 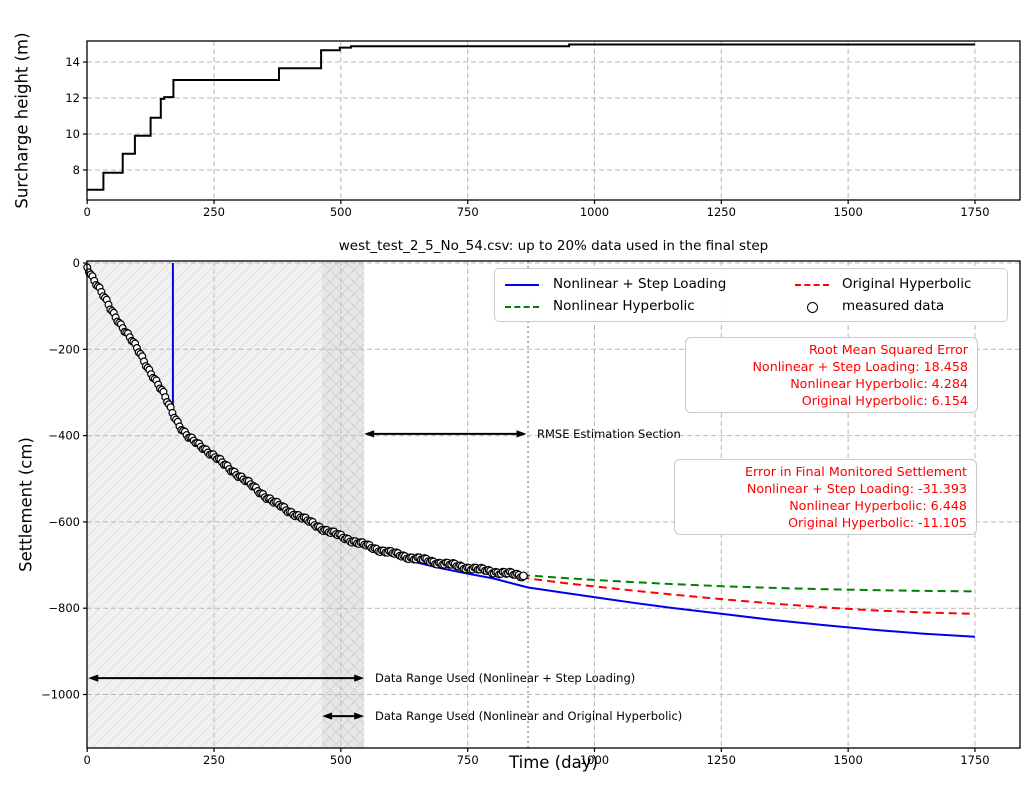 I want to click on time-x-axis-label: Time (day), so click(x=553, y=762).